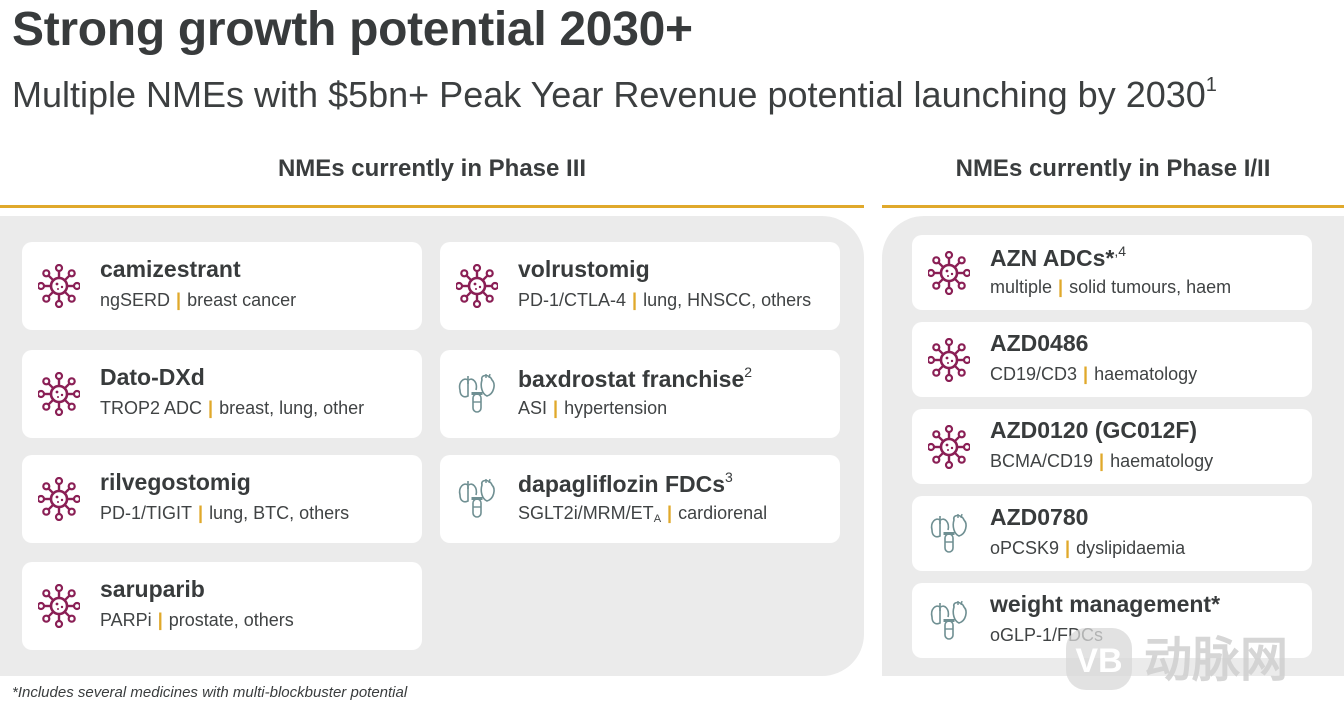 The height and width of the screenshot is (705, 1344). I want to click on medicine-name: saruparib, so click(152, 589).